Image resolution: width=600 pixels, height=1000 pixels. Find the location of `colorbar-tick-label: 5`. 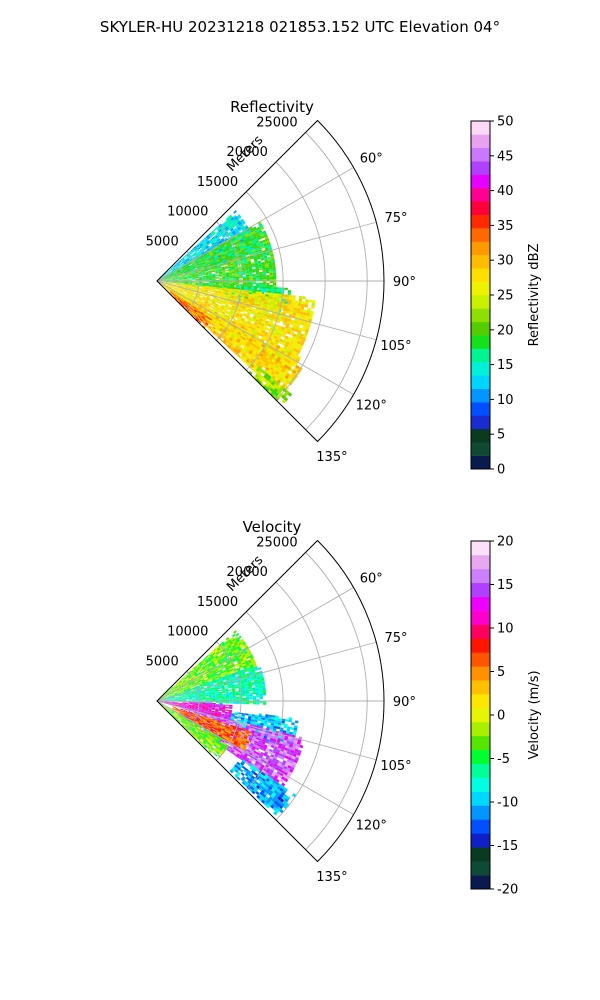

colorbar-tick-label: 5 is located at coordinates (501, 672).